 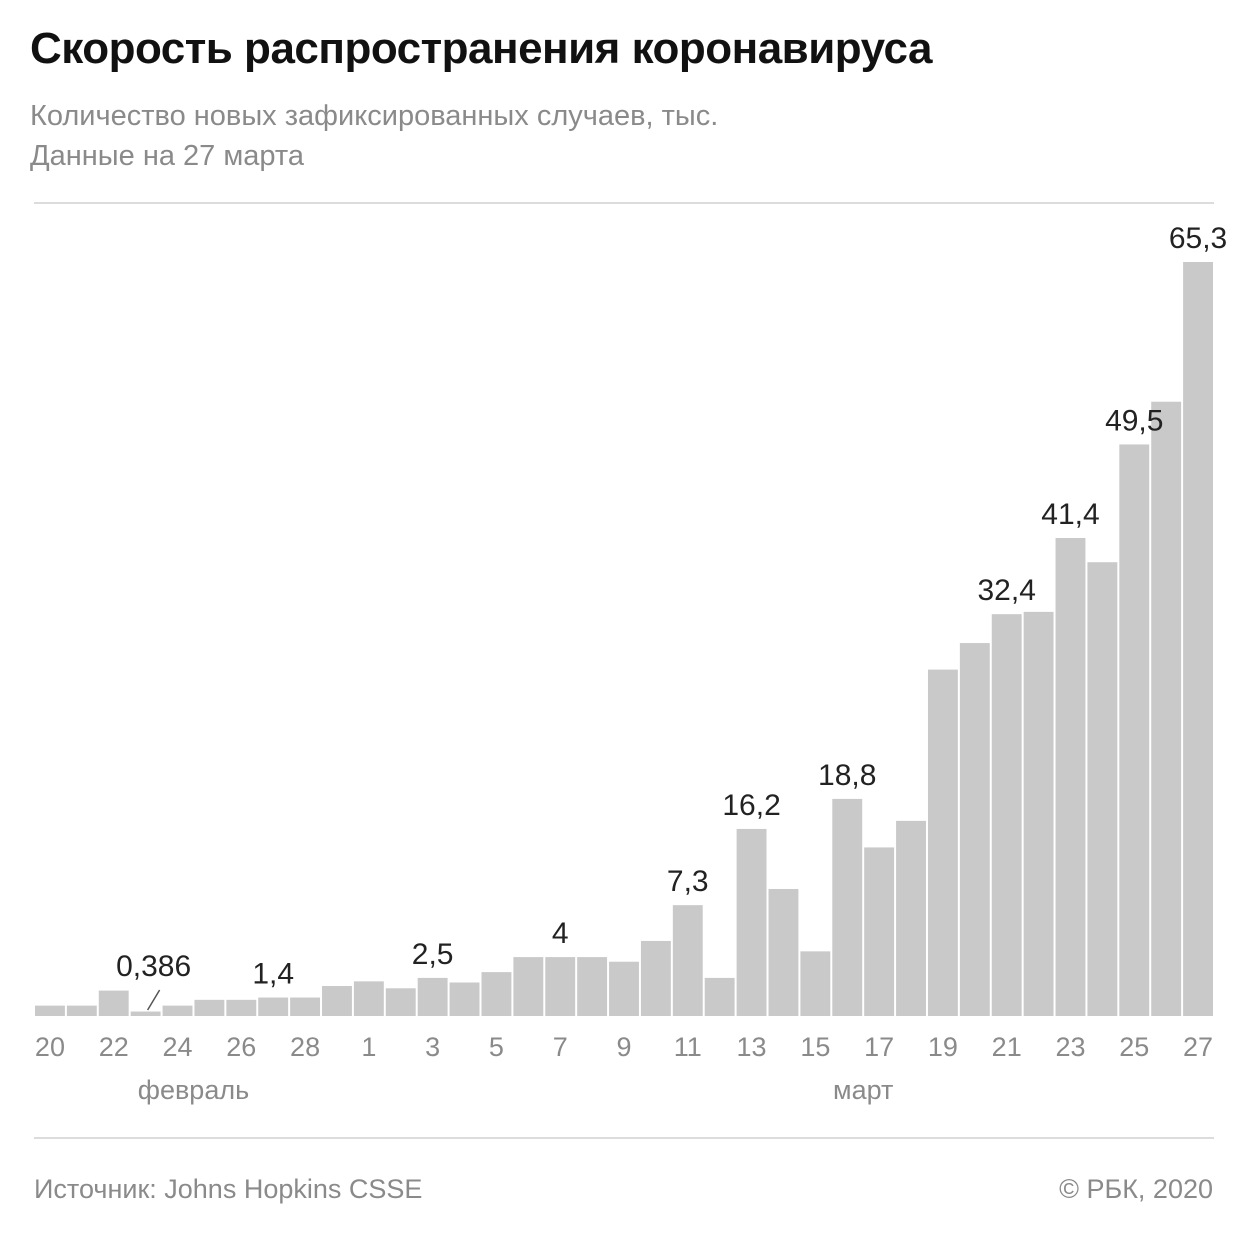 What do you see at coordinates (1134, 420) in the screenshot?
I see `data-label-9: 49,5` at bounding box center [1134, 420].